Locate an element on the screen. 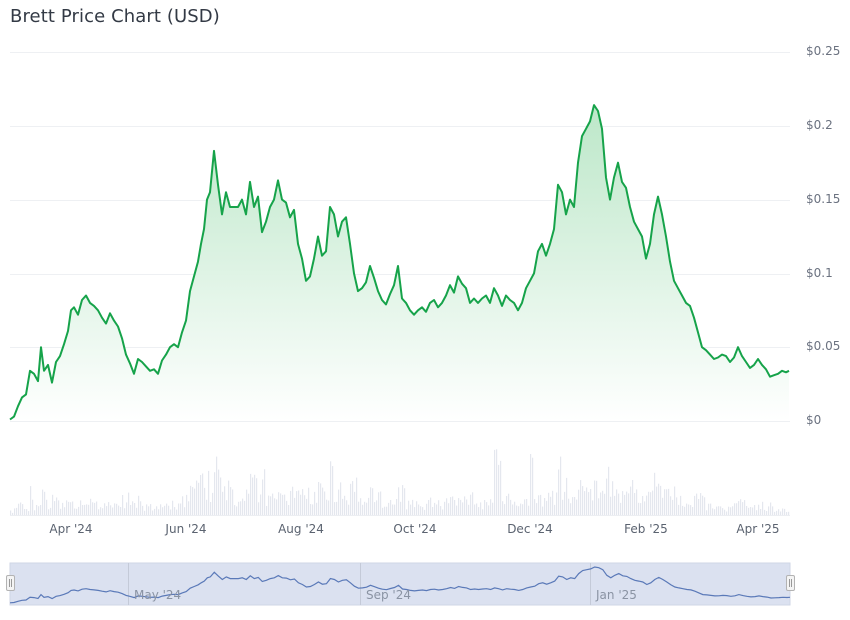 The image size is (850, 620). navigator-series is located at coordinates (400, 585).